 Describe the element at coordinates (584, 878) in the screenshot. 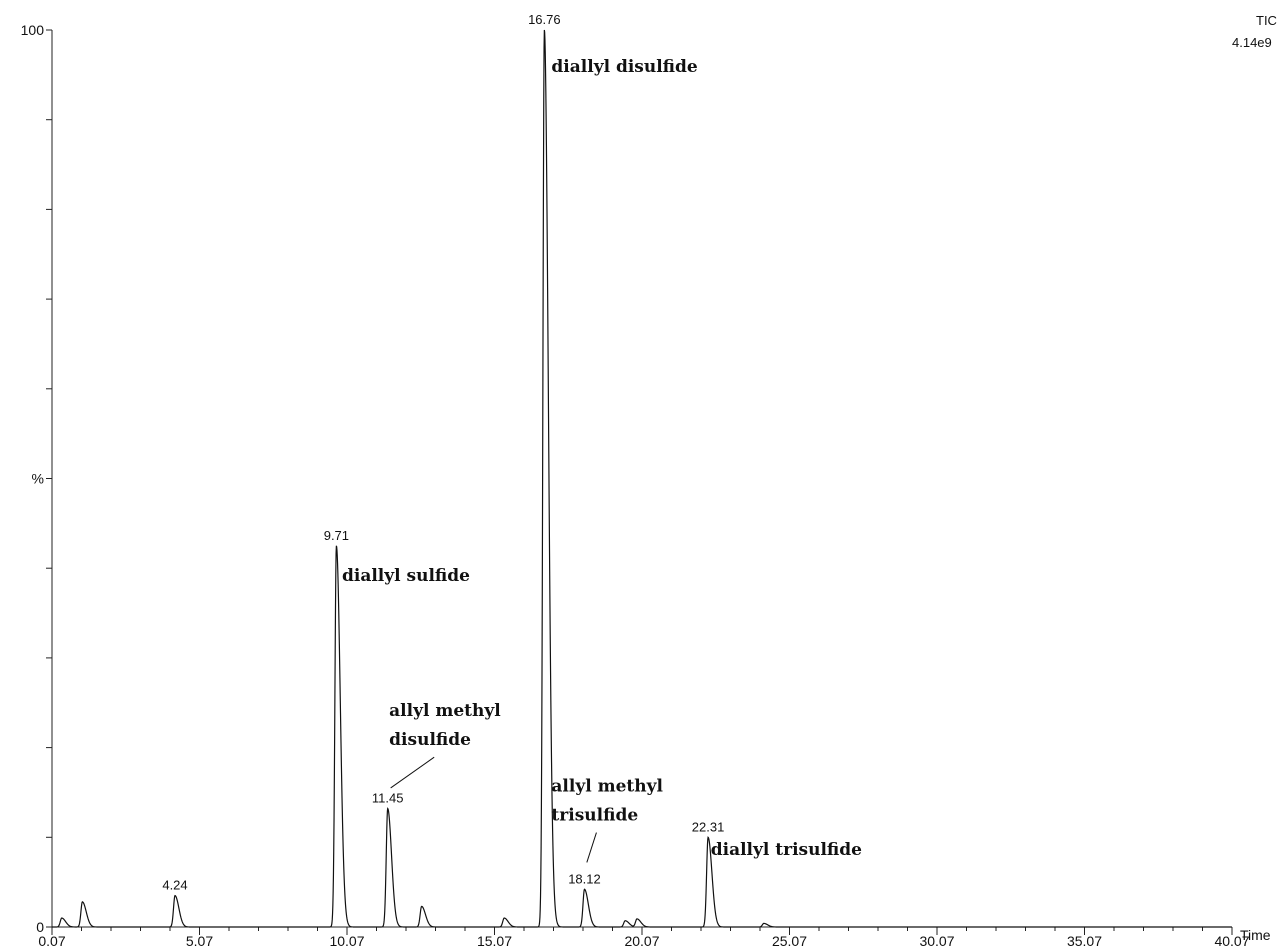

I see `peak-label: 18.12` at that location.